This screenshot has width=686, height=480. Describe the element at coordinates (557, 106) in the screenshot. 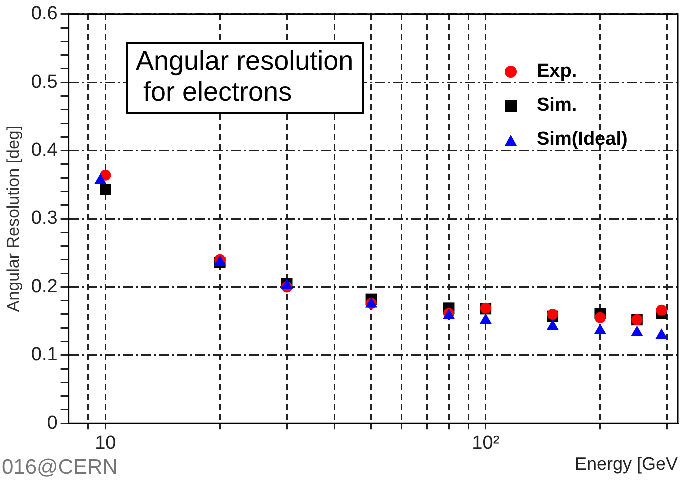

I see `legend-label: Sim.` at that location.